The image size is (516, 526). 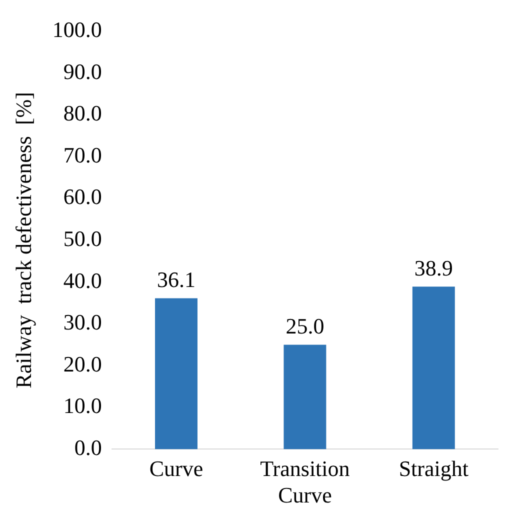 I want to click on y-tick-label: 60.0, so click(x=82, y=197).